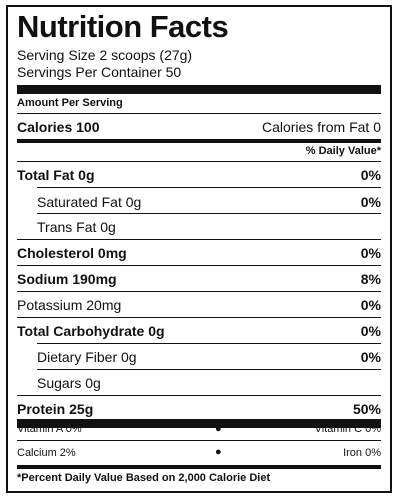 This screenshot has width=400, height=500. I want to click on daily-value-header: % Daily Value*, so click(343, 151).